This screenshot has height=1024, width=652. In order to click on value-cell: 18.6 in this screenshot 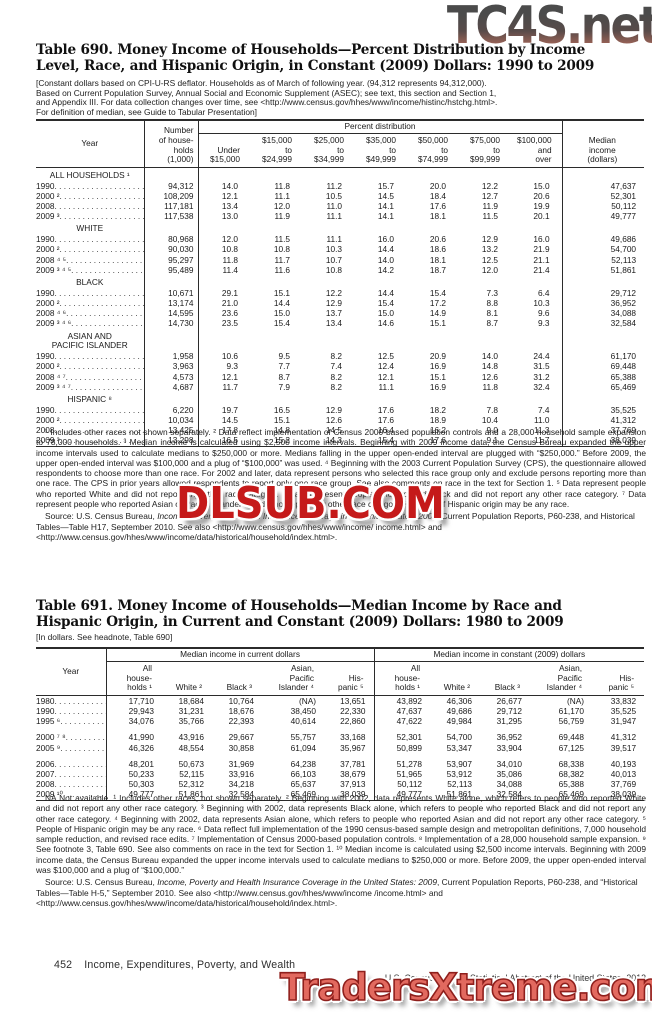, I will do `click(437, 249)`.